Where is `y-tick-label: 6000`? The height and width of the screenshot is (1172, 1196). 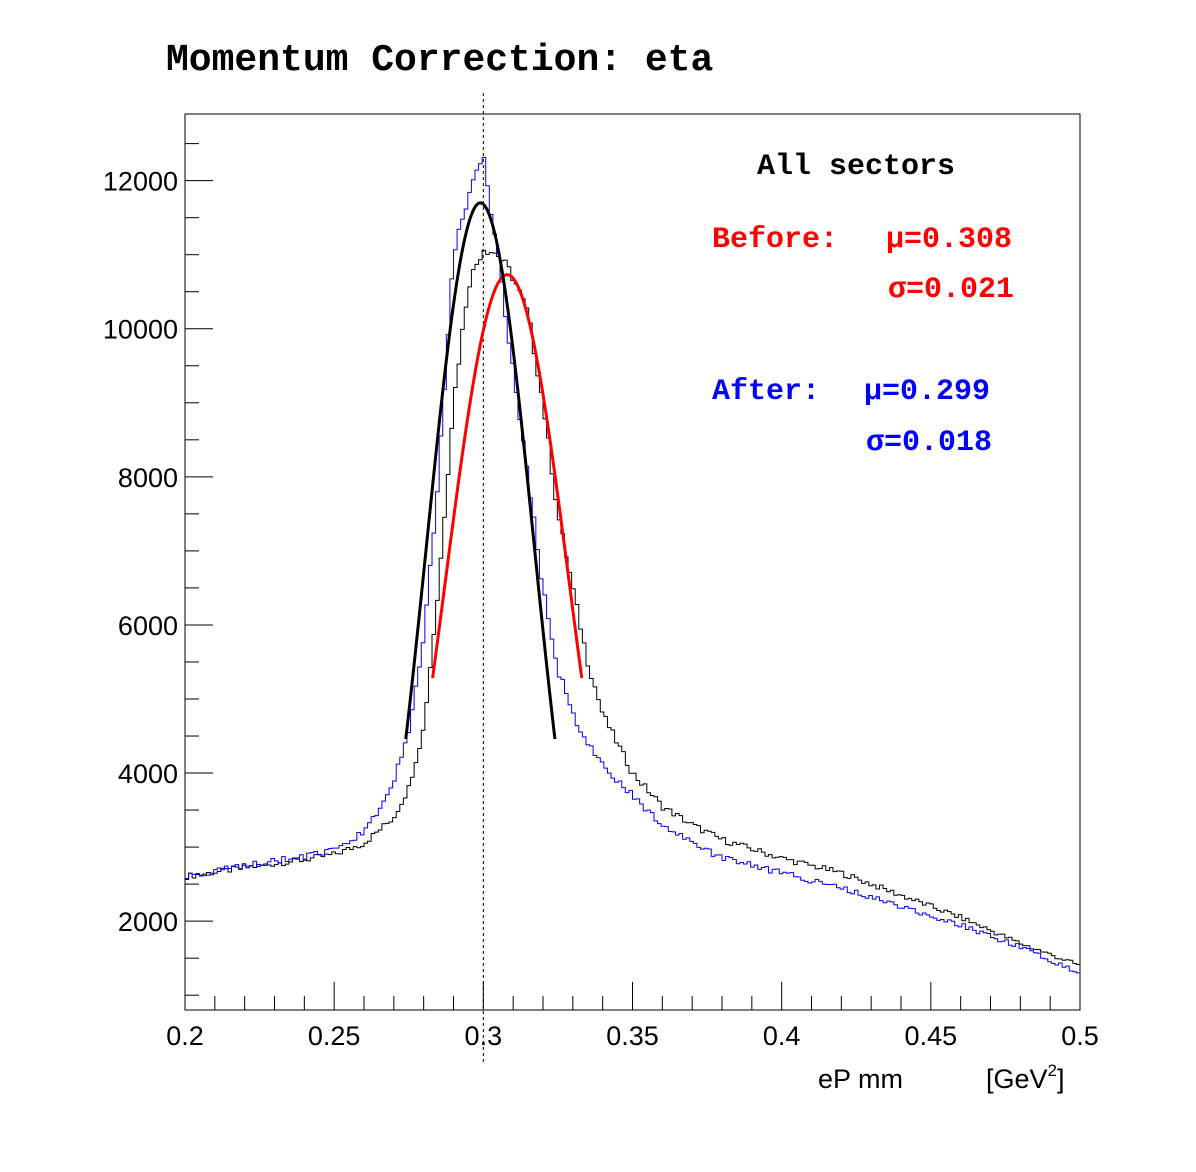
y-tick-label: 6000 is located at coordinates (148, 626).